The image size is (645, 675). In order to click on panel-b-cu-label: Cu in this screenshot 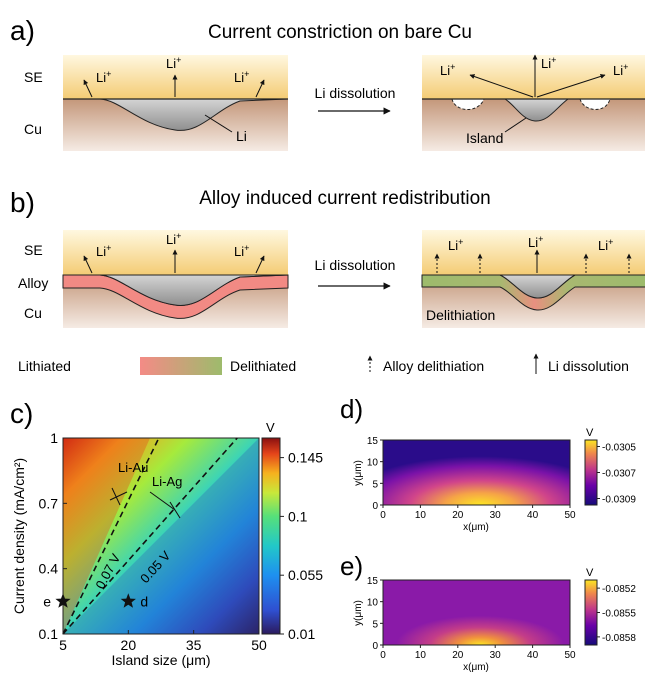, I will do `click(33, 313)`.